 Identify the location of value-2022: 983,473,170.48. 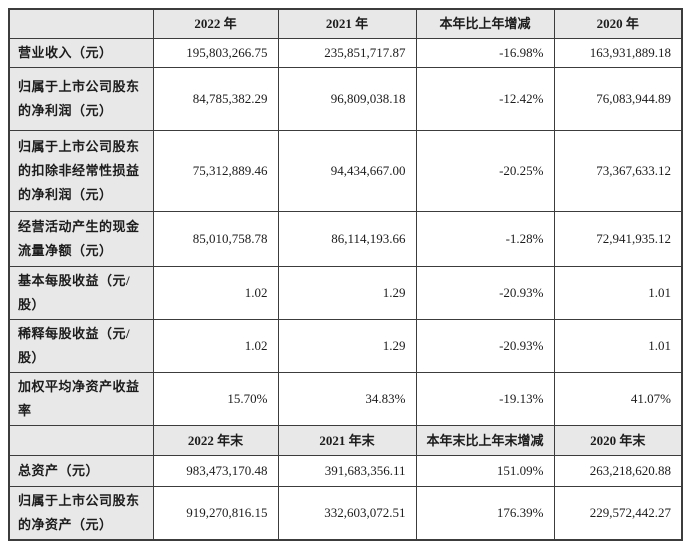
(215, 471).